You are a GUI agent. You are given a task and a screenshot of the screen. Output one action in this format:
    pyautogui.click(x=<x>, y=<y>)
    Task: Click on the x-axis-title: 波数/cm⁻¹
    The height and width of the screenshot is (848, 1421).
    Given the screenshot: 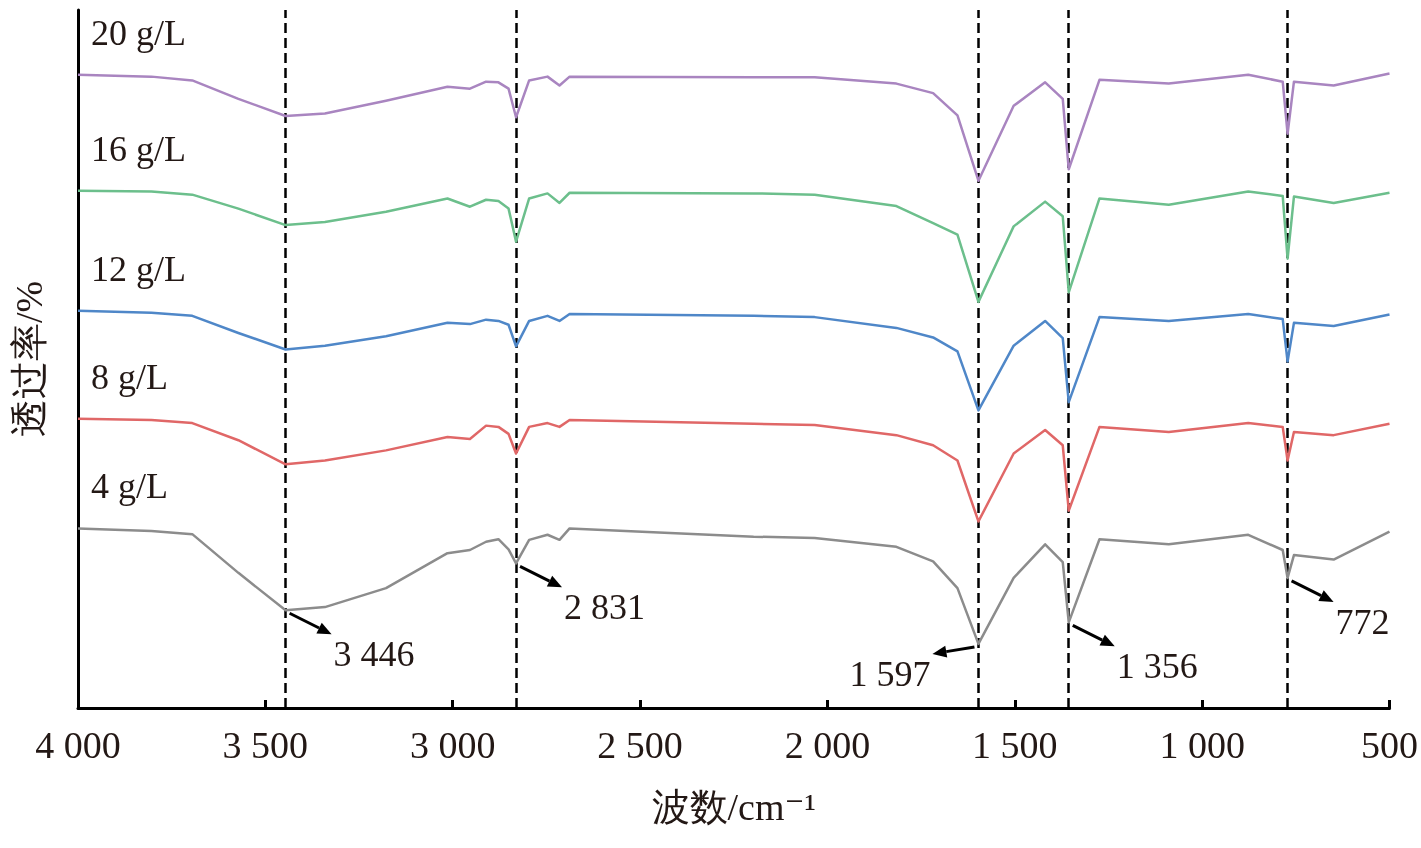 What is the action you would take?
    pyautogui.click(x=733, y=807)
    